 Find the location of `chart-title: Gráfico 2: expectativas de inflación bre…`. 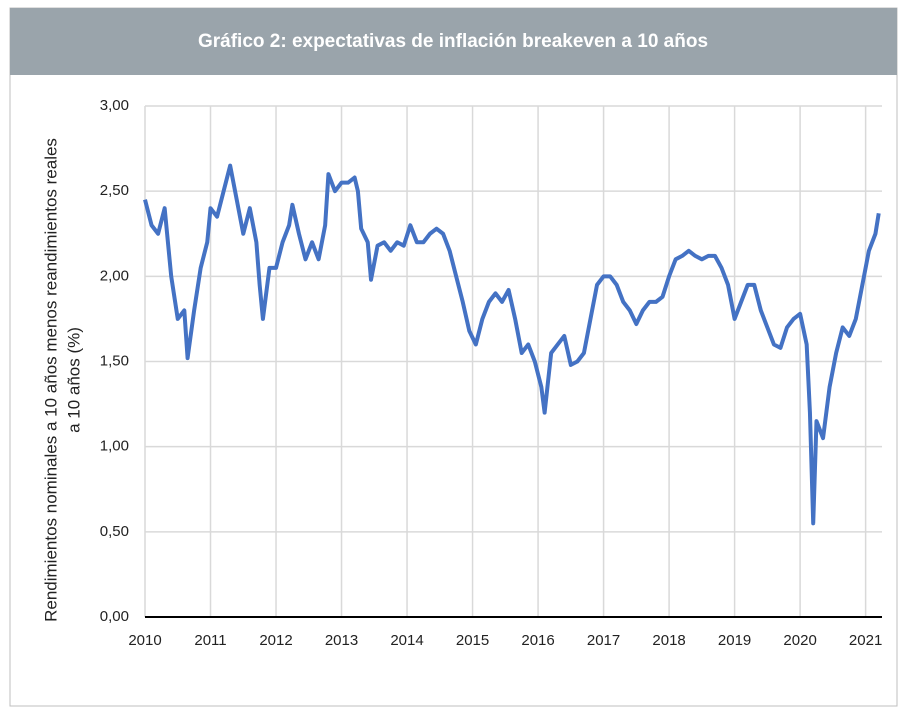

chart-title: Gráfico 2: expectativas de inflación bre… is located at coordinates (453, 41).